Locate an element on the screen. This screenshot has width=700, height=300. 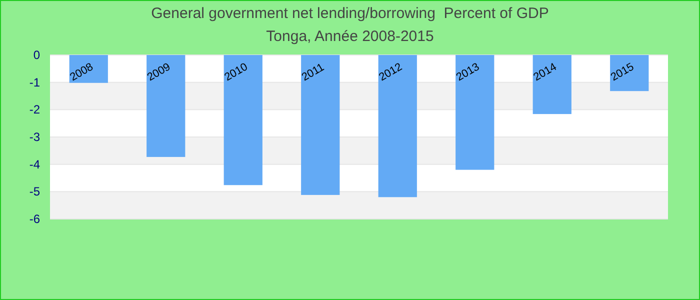
y-tick-label: -3 is located at coordinates (34, 137).